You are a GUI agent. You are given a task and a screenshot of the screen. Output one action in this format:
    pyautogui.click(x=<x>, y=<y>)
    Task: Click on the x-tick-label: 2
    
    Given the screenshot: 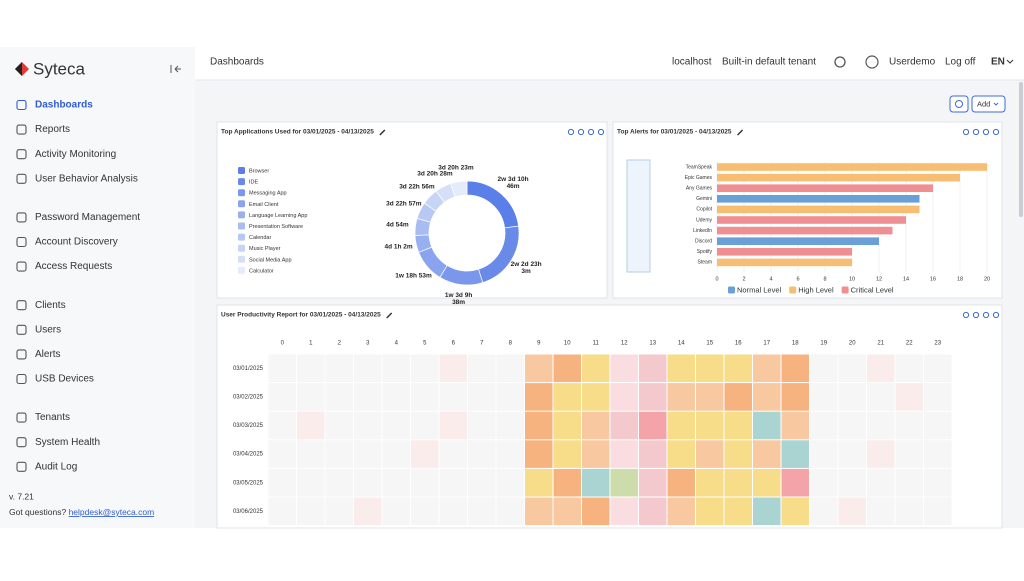 What is the action you would take?
    pyautogui.click(x=743, y=279)
    